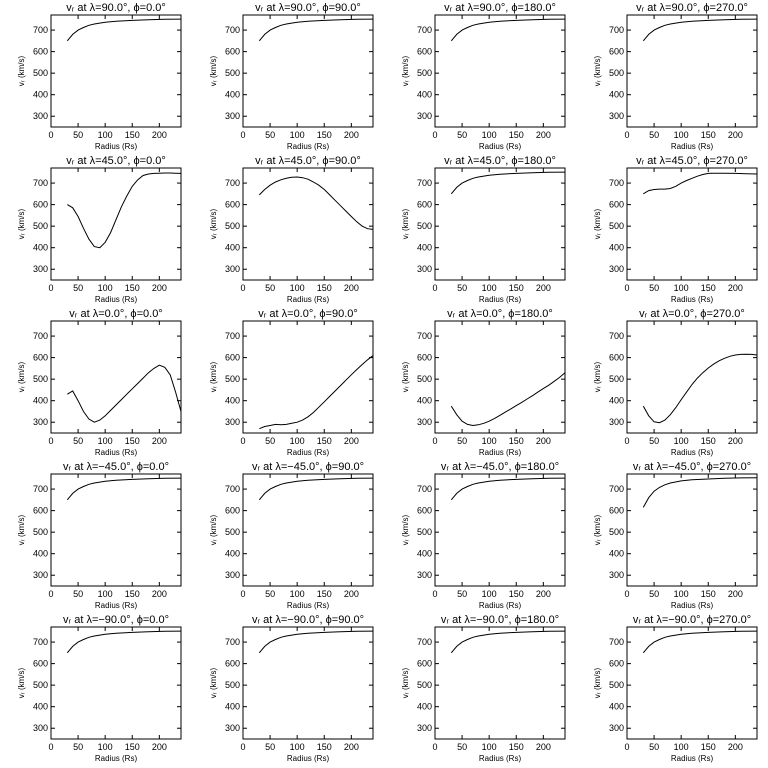  I want to click on panel-title: vᵣ at λ=90.0°, ϕ=90.0°, so click(308, 8).